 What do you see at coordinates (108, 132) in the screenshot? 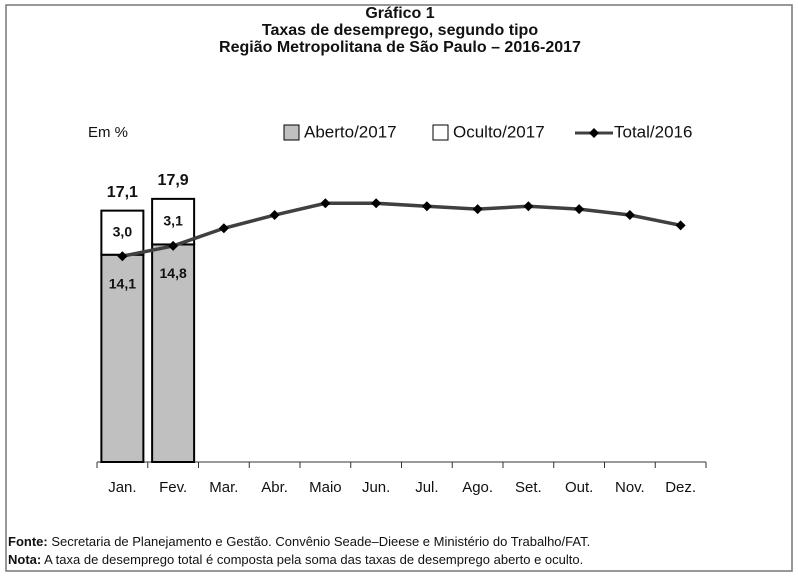
I see `unit-label: Em %` at bounding box center [108, 132].